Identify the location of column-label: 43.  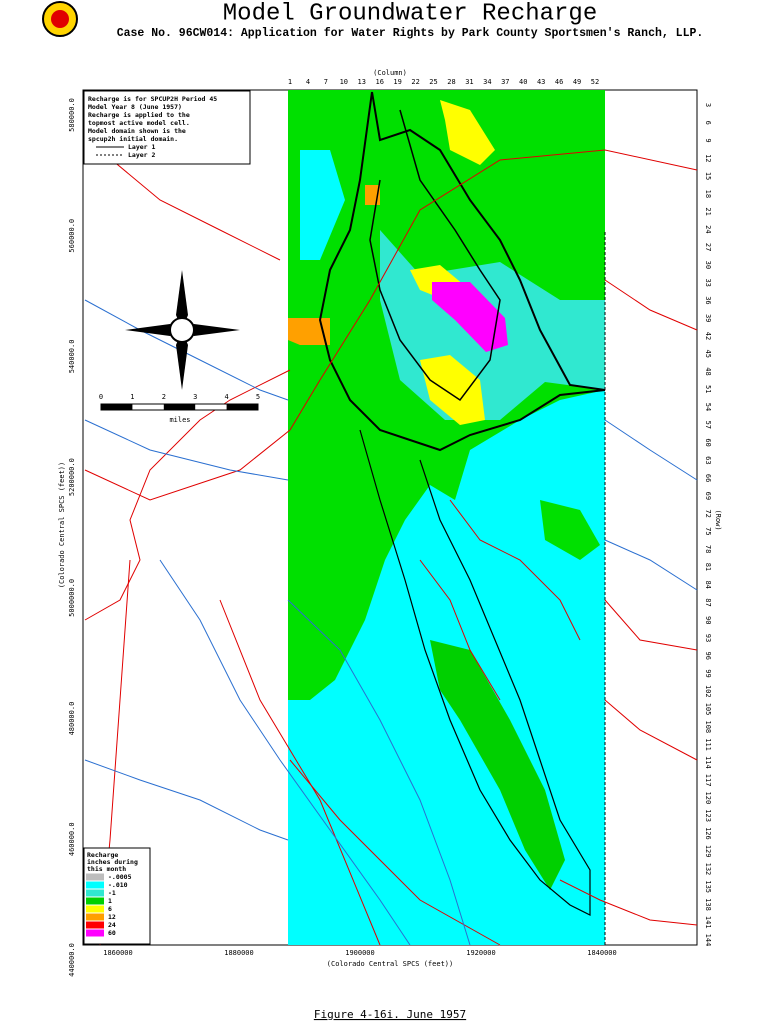
(541, 82).